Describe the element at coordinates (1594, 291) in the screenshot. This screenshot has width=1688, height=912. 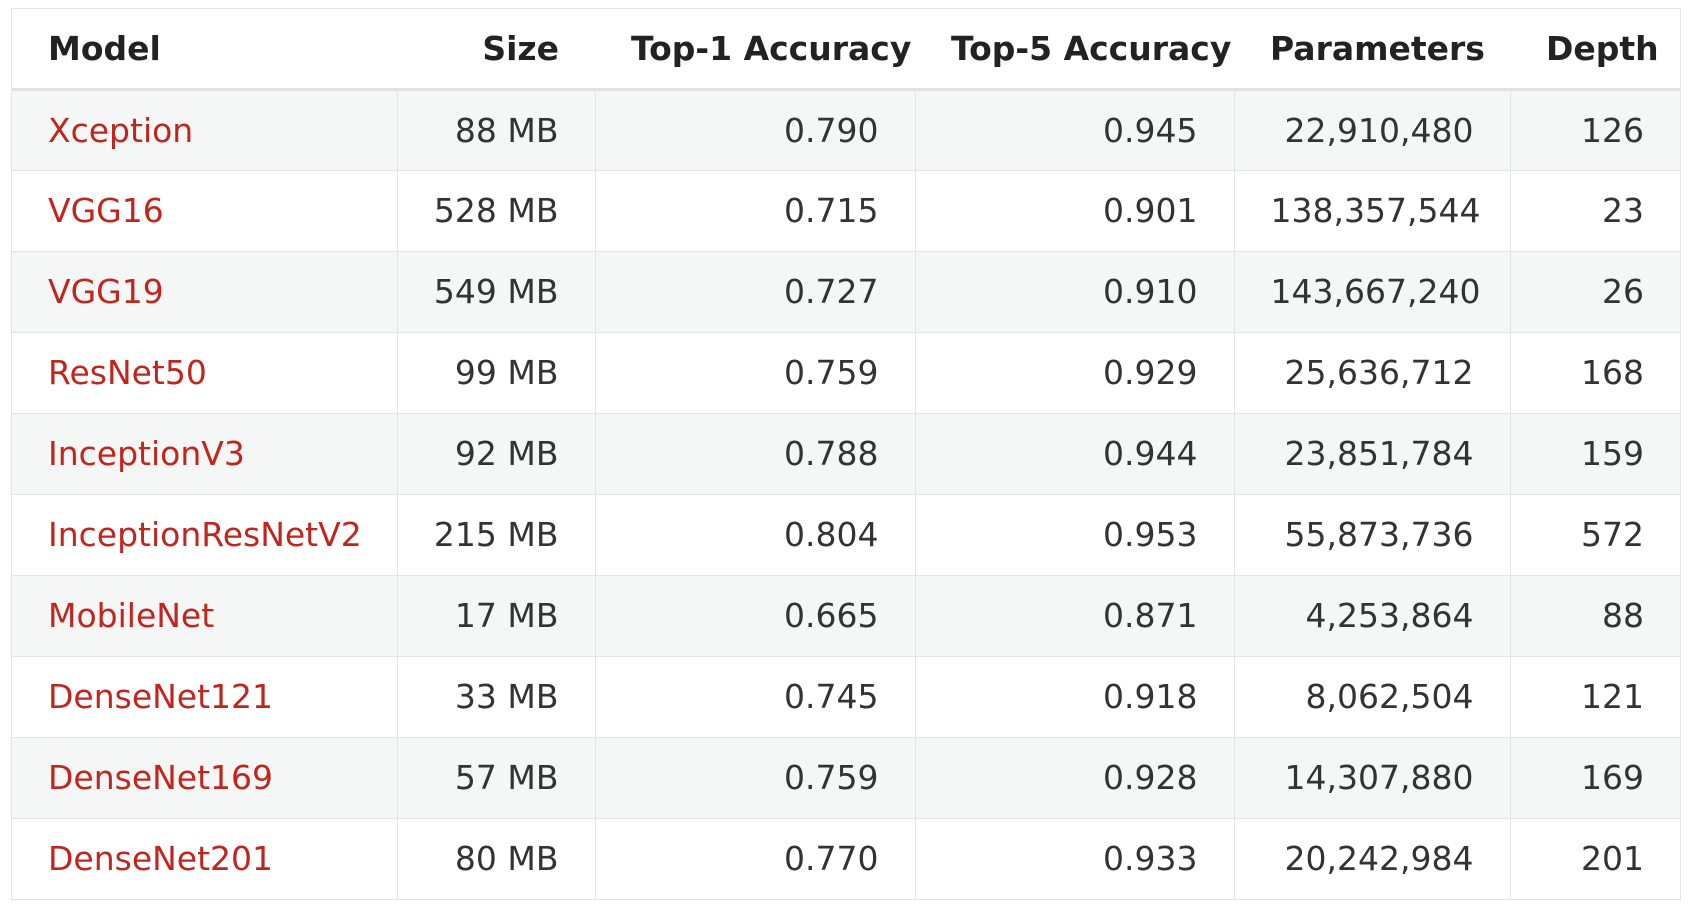
I see `depth-cell: 26` at that location.